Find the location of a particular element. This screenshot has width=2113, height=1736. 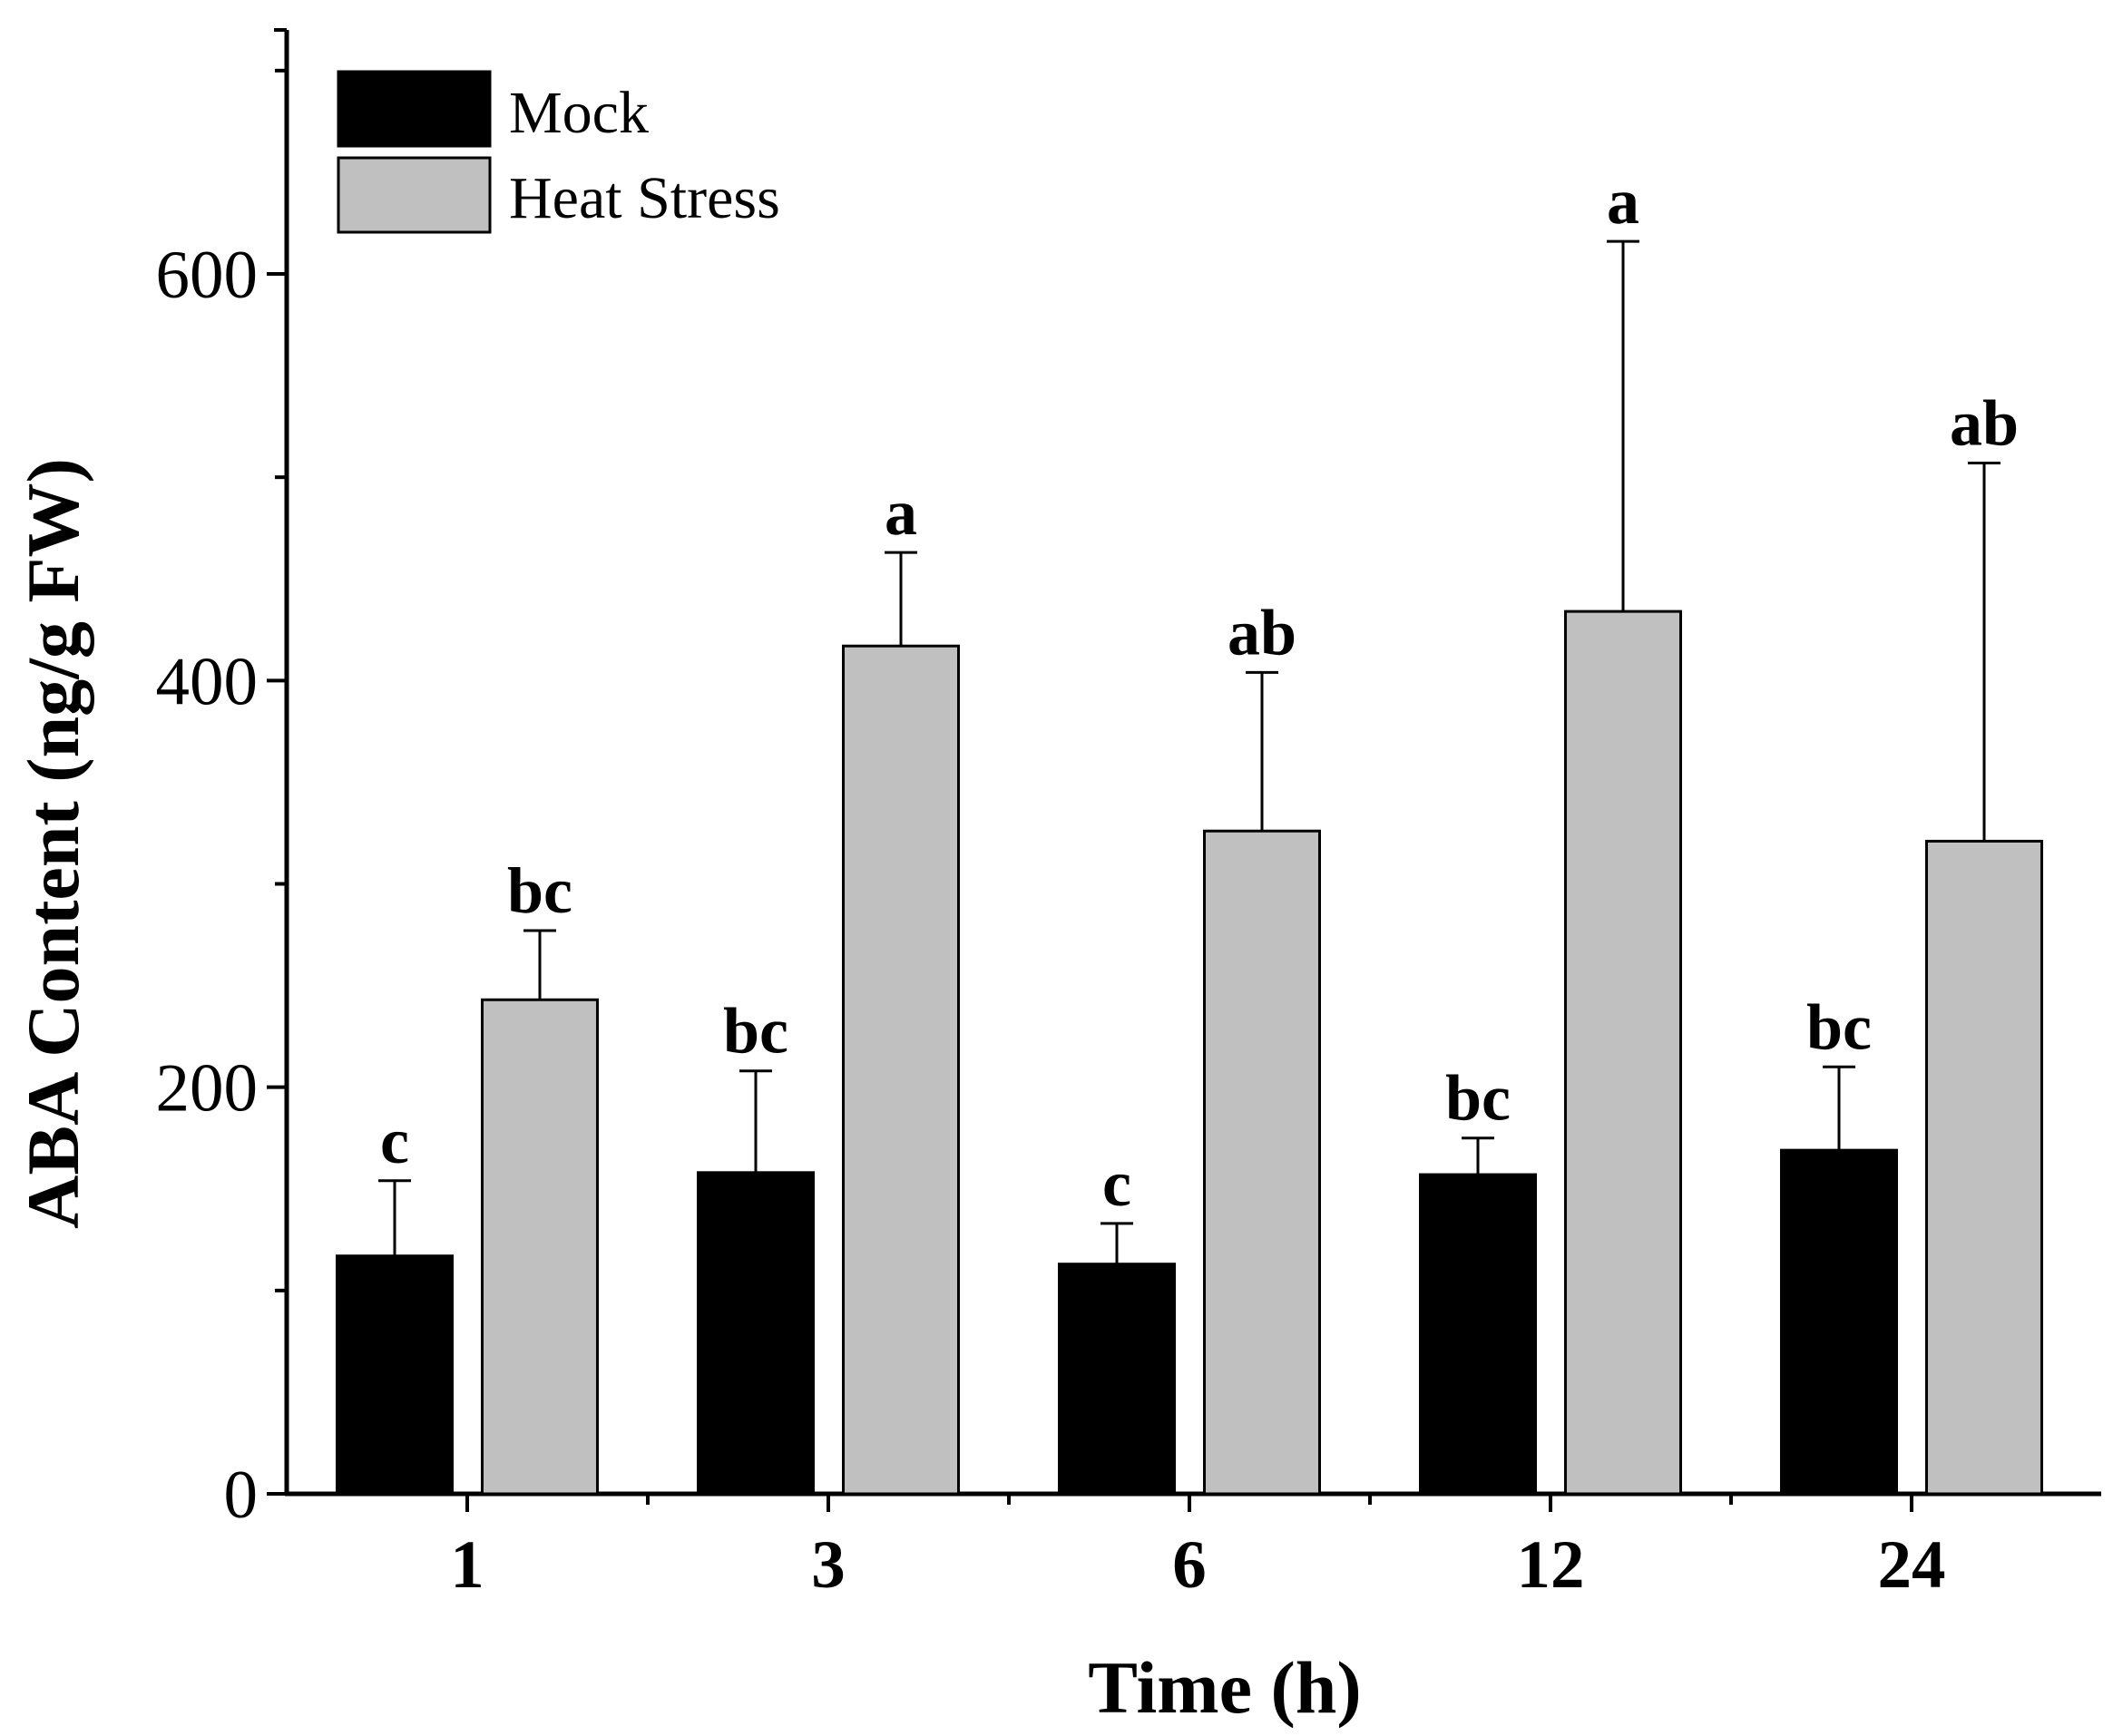

significance-label-heat-stress-3: a is located at coordinates (901, 512).